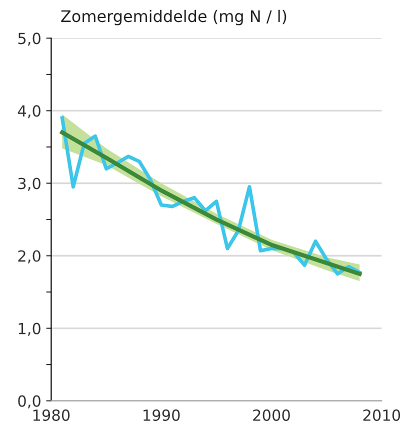  Describe the element at coordinates (271, 415) in the screenshot. I see `x-tick-label: 2000` at that location.